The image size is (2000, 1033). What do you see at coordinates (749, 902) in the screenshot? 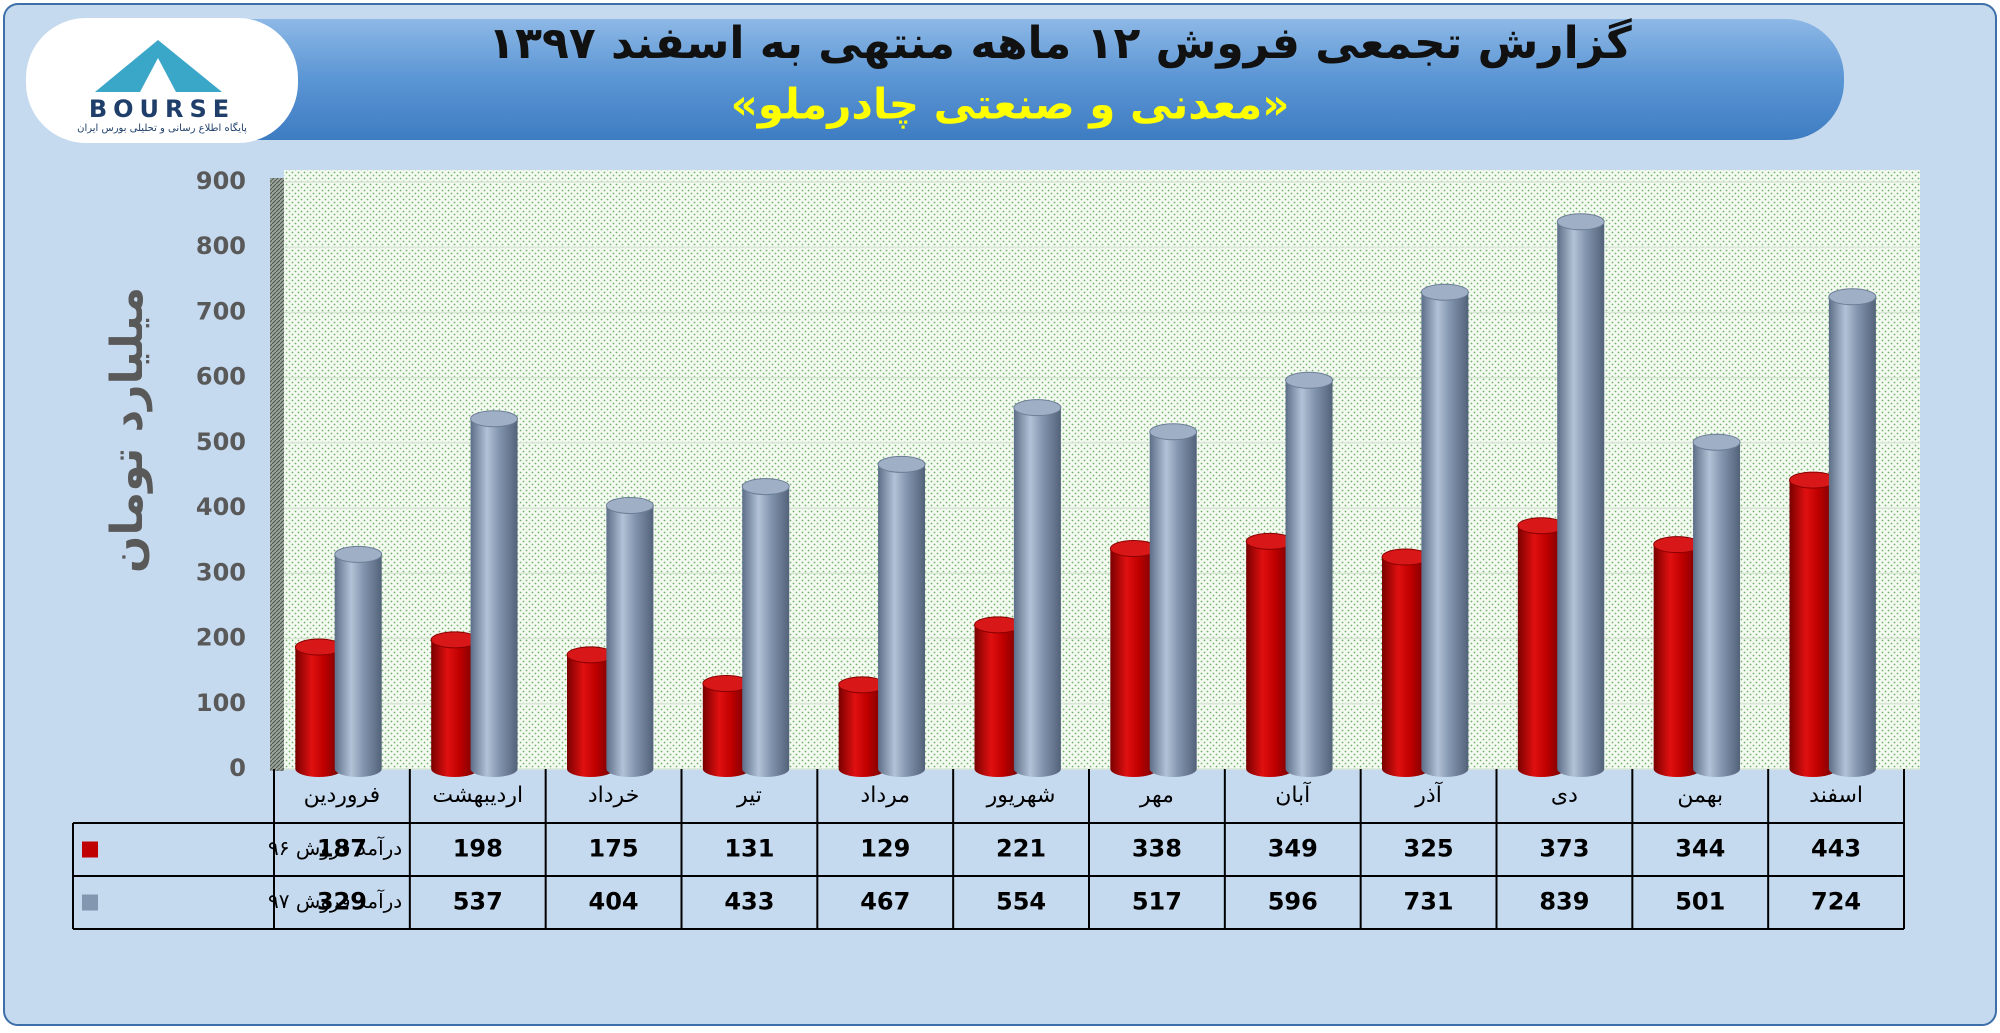
I see `data-label: 433` at bounding box center [749, 902].